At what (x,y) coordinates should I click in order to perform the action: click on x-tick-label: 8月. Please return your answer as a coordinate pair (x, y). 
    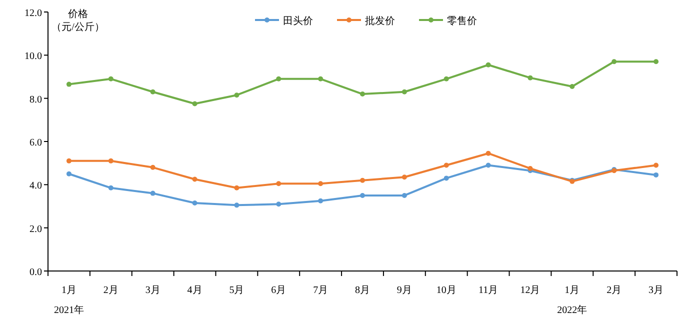
    Looking at the image, I should click on (362, 290).